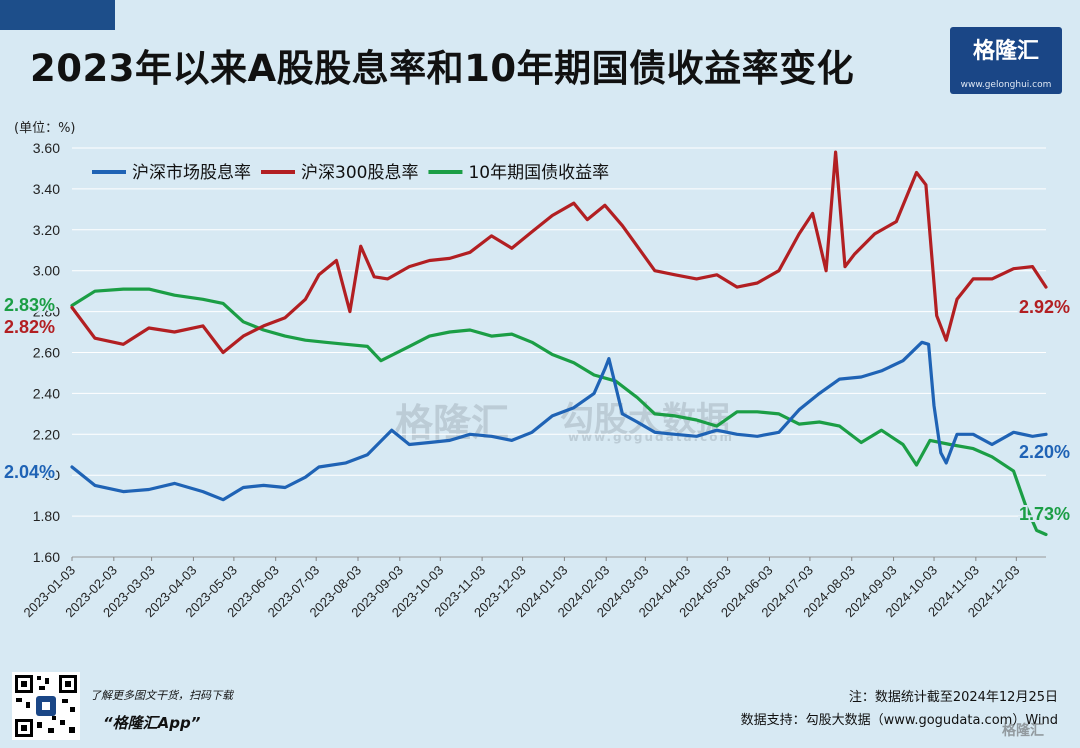 Image resolution: width=1080 pixels, height=748 pixels. Describe the element at coordinates (359, 173) in the screenshot. I see `legend-label: 沪深300股息率` at that location.